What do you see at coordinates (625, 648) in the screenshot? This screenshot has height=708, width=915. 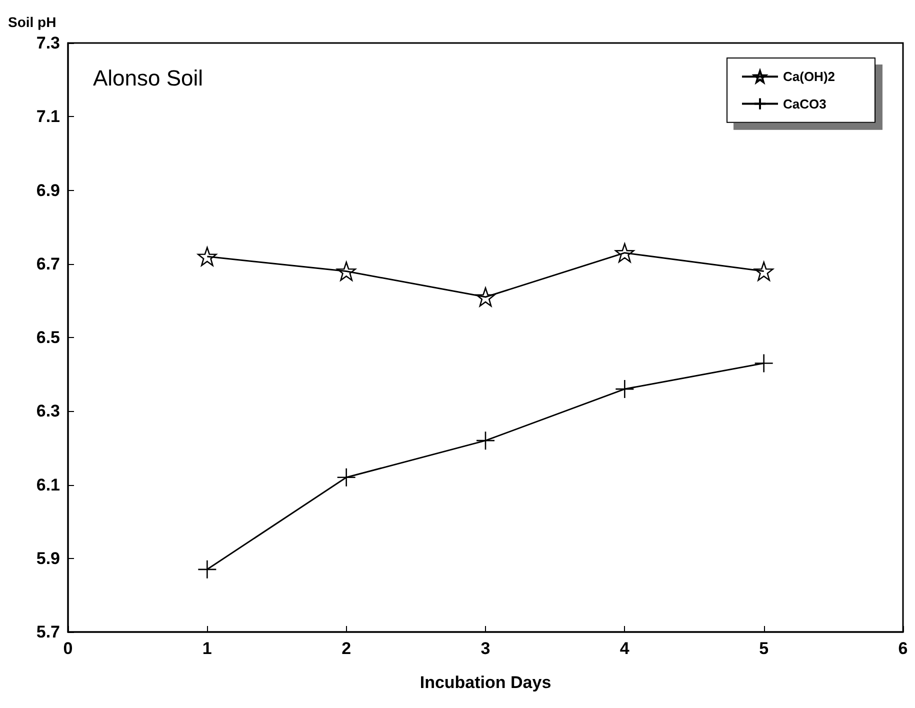 I see `x-tick-label: 4` at bounding box center [625, 648].